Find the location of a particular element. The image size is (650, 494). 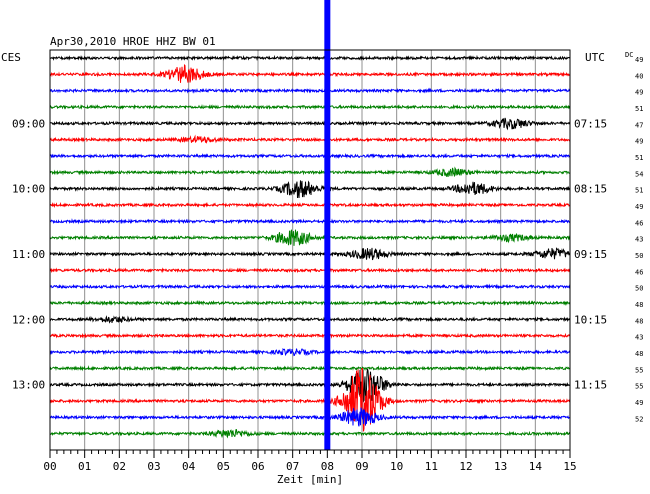

right-timezone-label: UTC is located at coordinates (595, 57).